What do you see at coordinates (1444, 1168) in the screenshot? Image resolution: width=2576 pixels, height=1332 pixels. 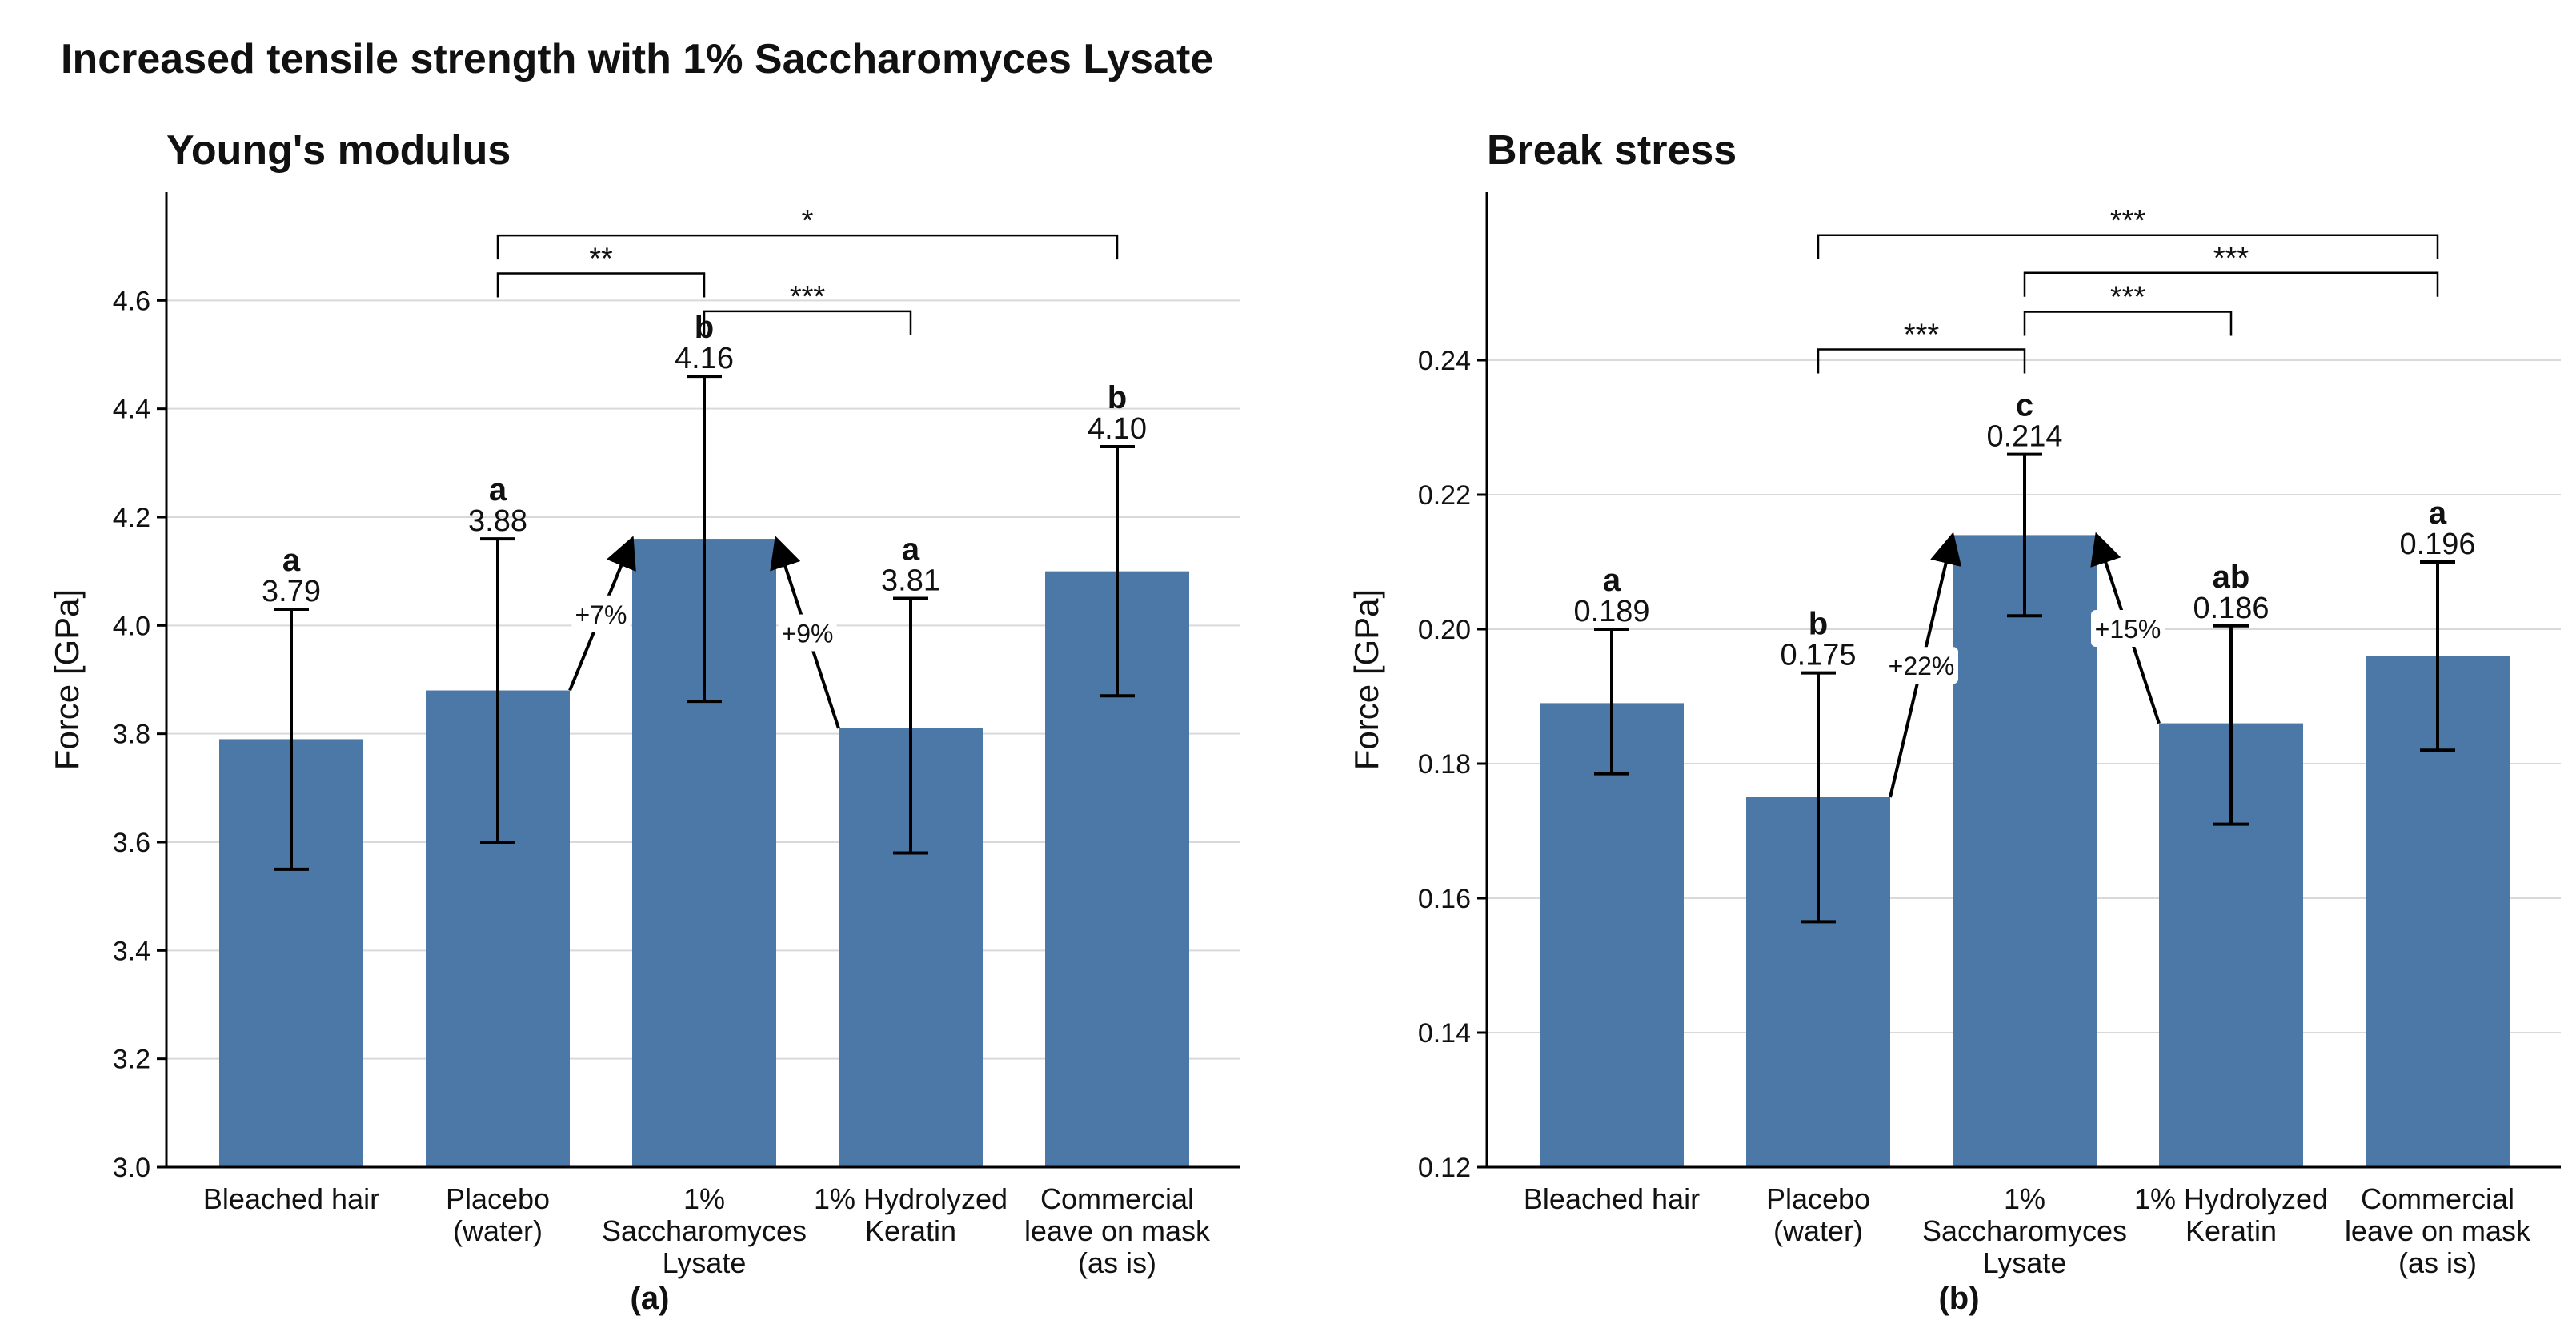 I see `y-tick-label: 0.12` at bounding box center [1444, 1168].